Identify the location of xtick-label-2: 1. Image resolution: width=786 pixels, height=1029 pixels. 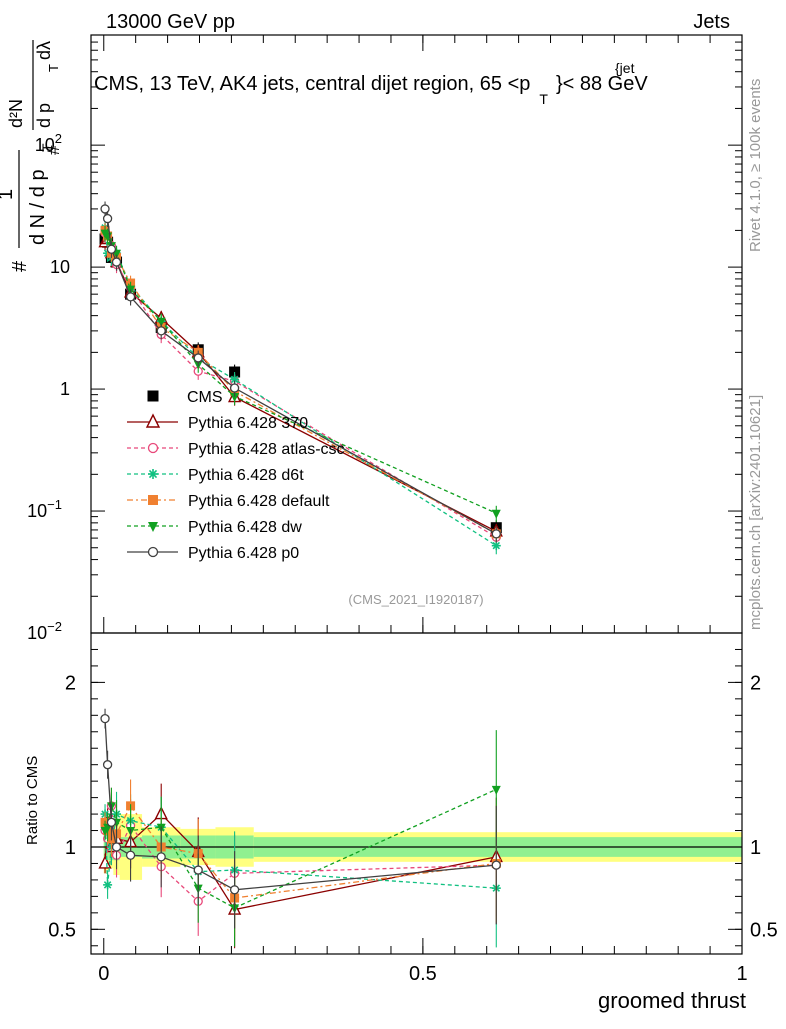
(741, 974).